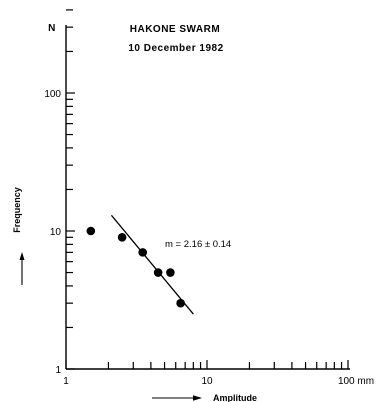 The height and width of the screenshot is (402, 379). I want to click on y-axis-tick-labels: 1 10 100, so click(52, 232).